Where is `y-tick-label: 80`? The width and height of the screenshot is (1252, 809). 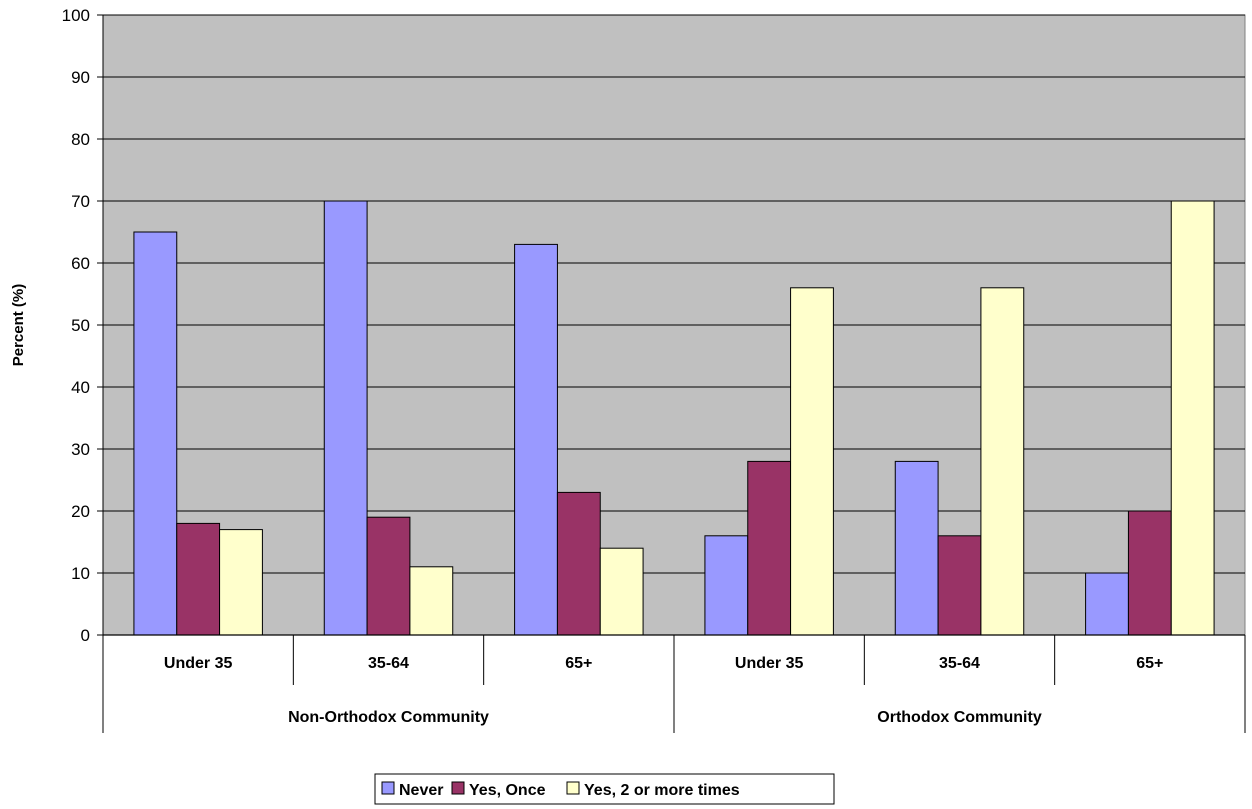
y-tick-label: 80 is located at coordinates (80, 139).